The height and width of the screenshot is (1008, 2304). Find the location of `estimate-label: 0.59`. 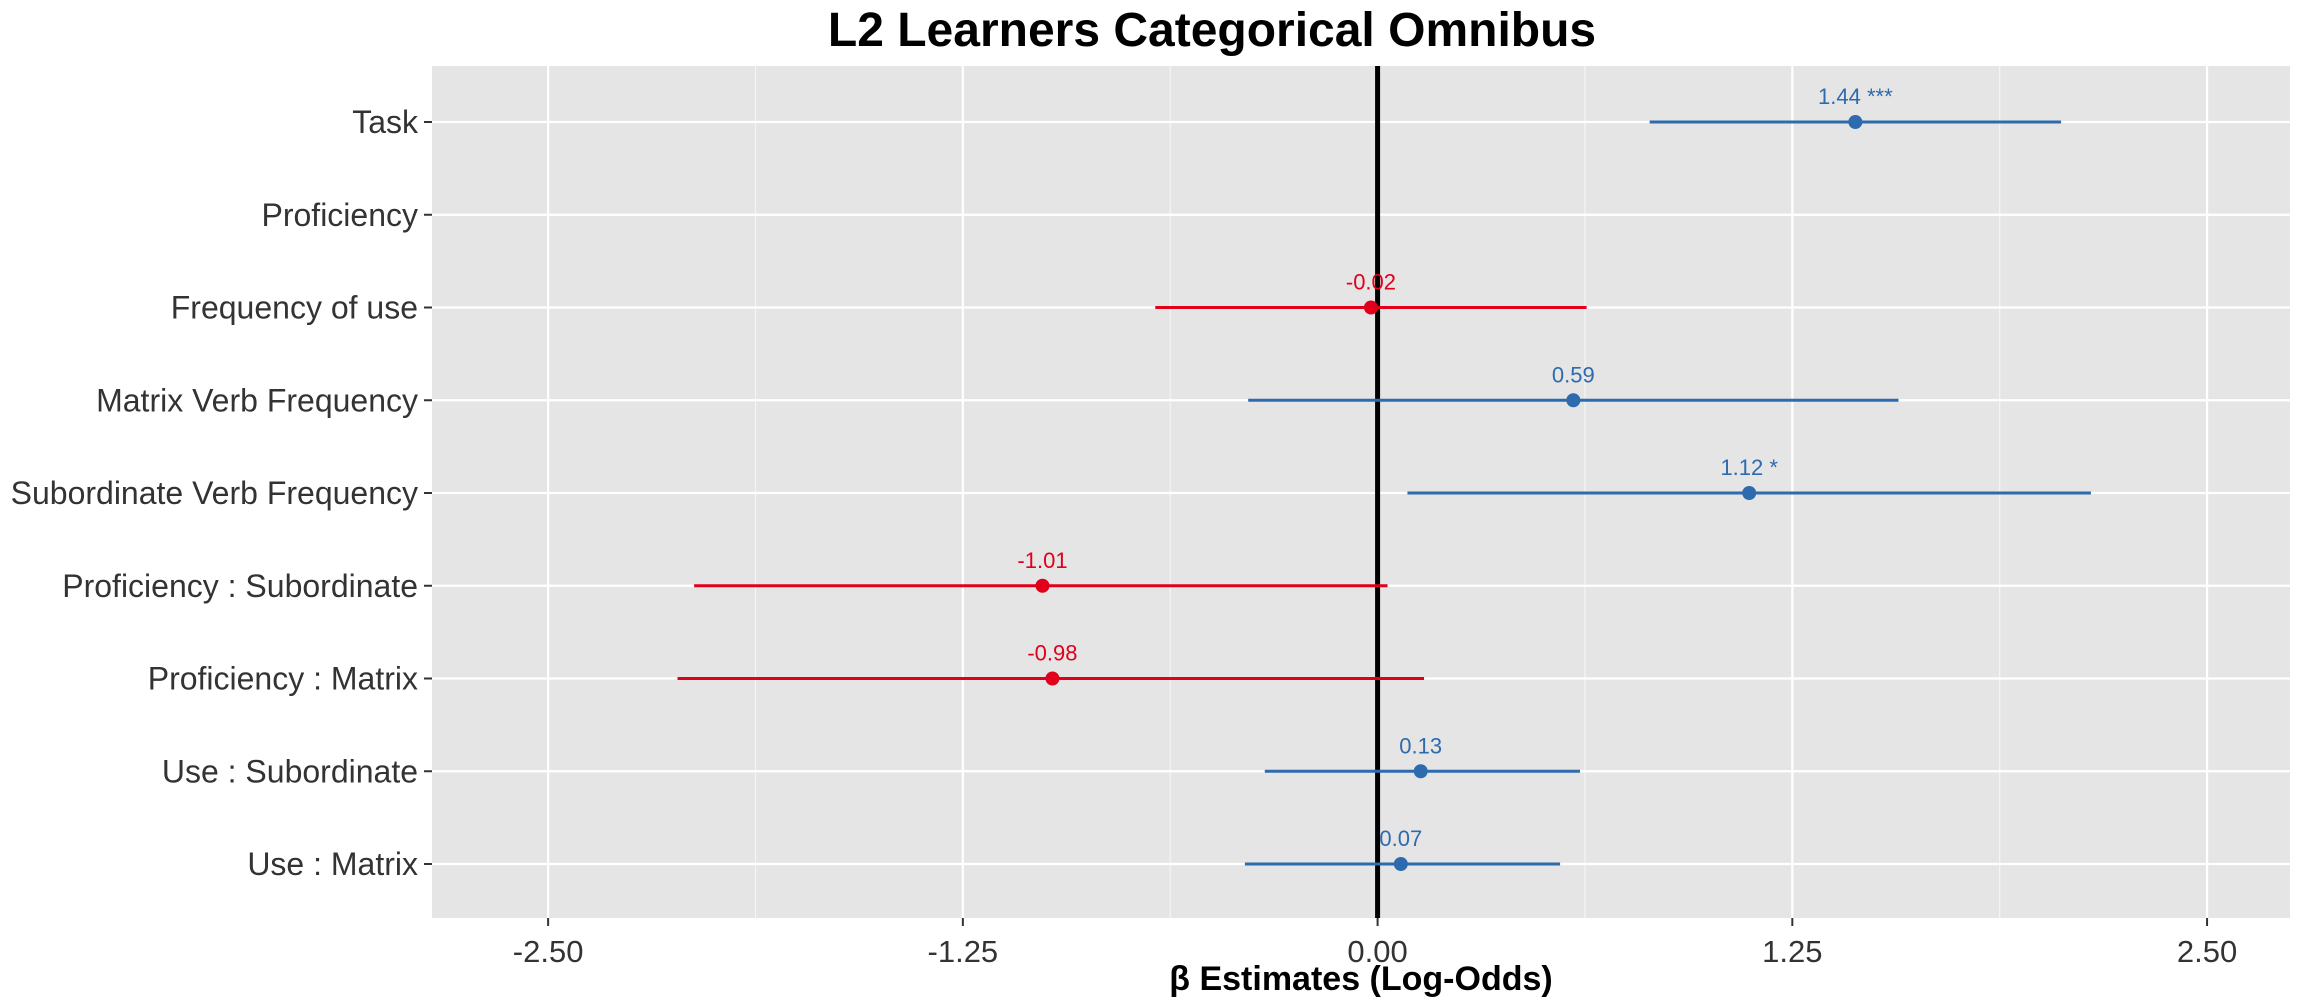

estimate-label: 0.59 is located at coordinates (1573, 374).